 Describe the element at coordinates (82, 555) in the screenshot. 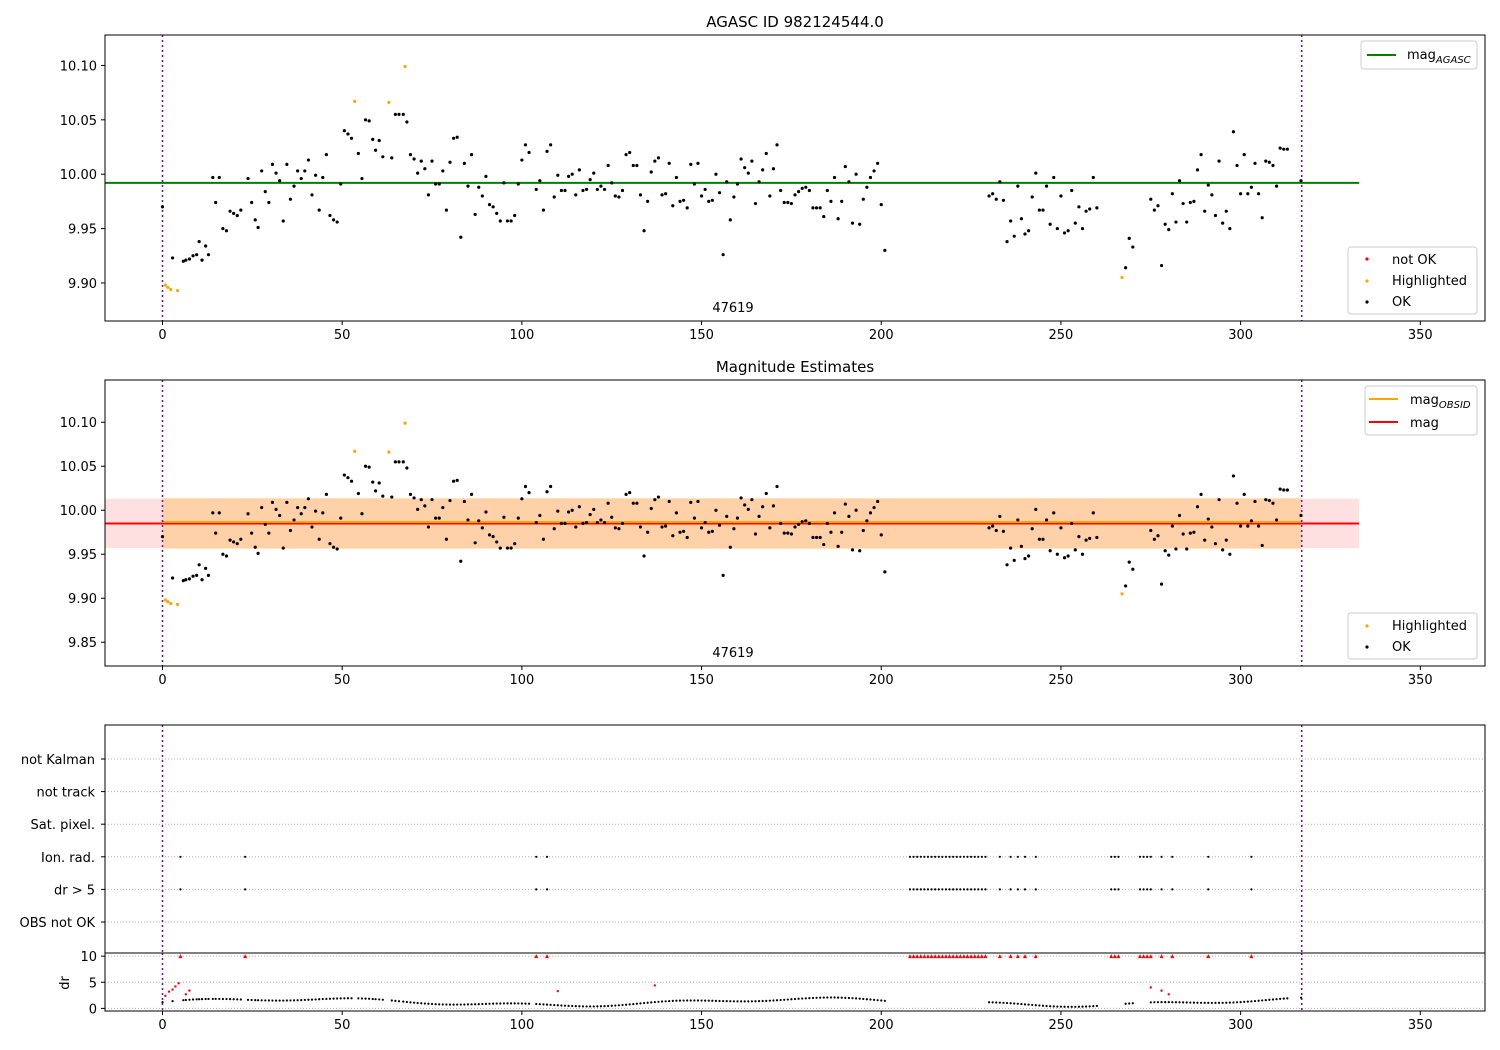

I see `y-tick-label: 9.95` at that location.